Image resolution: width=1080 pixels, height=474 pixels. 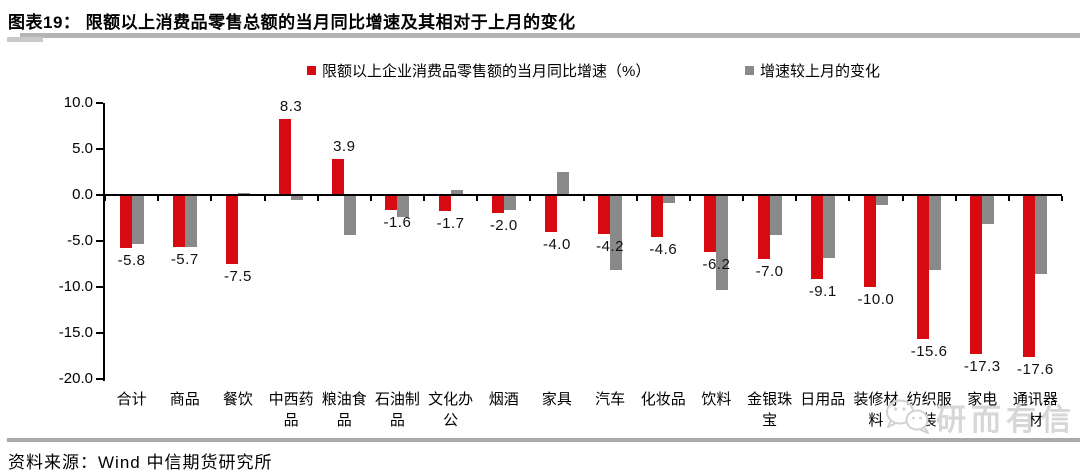 What do you see at coordinates (663, 250) in the screenshot?
I see `bar-value-label-化妆品: -4.6` at bounding box center [663, 250].